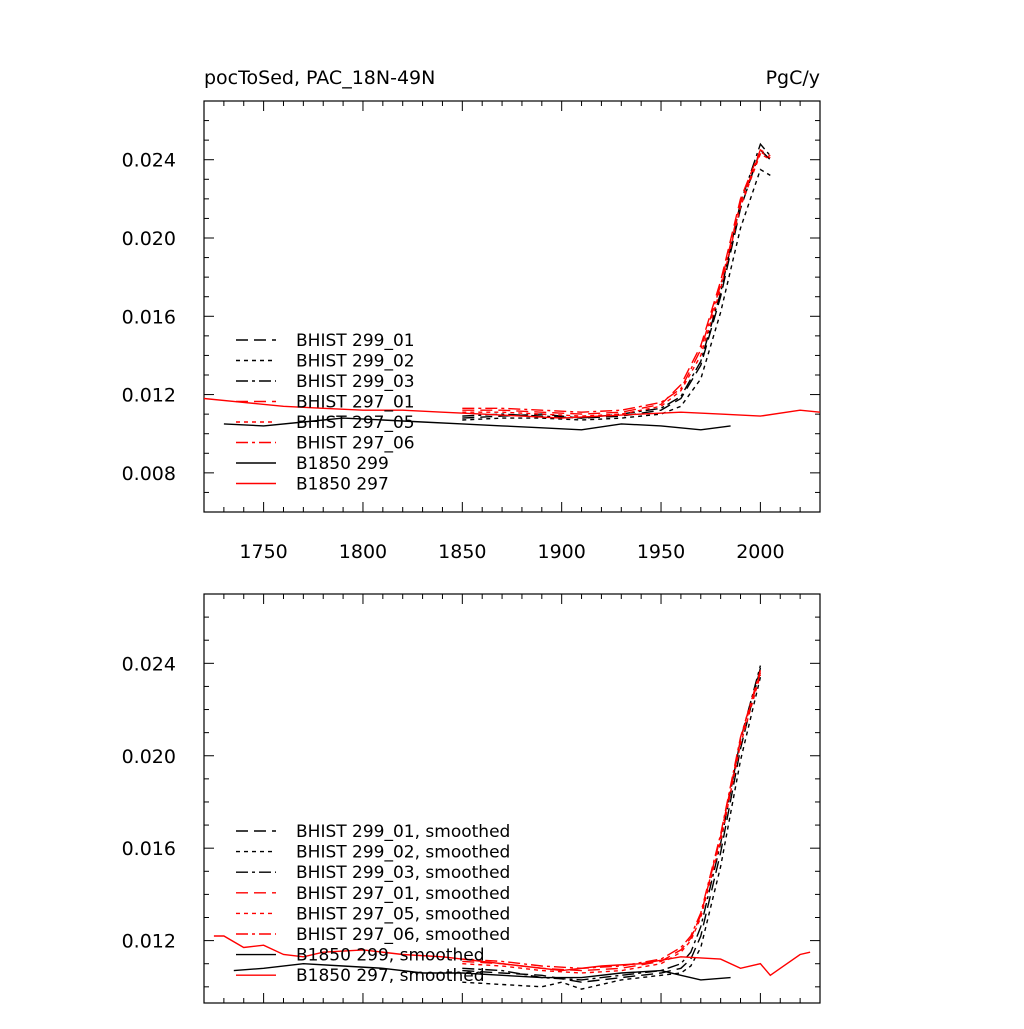 The height and width of the screenshot is (1029, 1024). Describe the element at coordinates (149, 474) in the screenshot. I see `y-tick-label: 0.008` at that location.